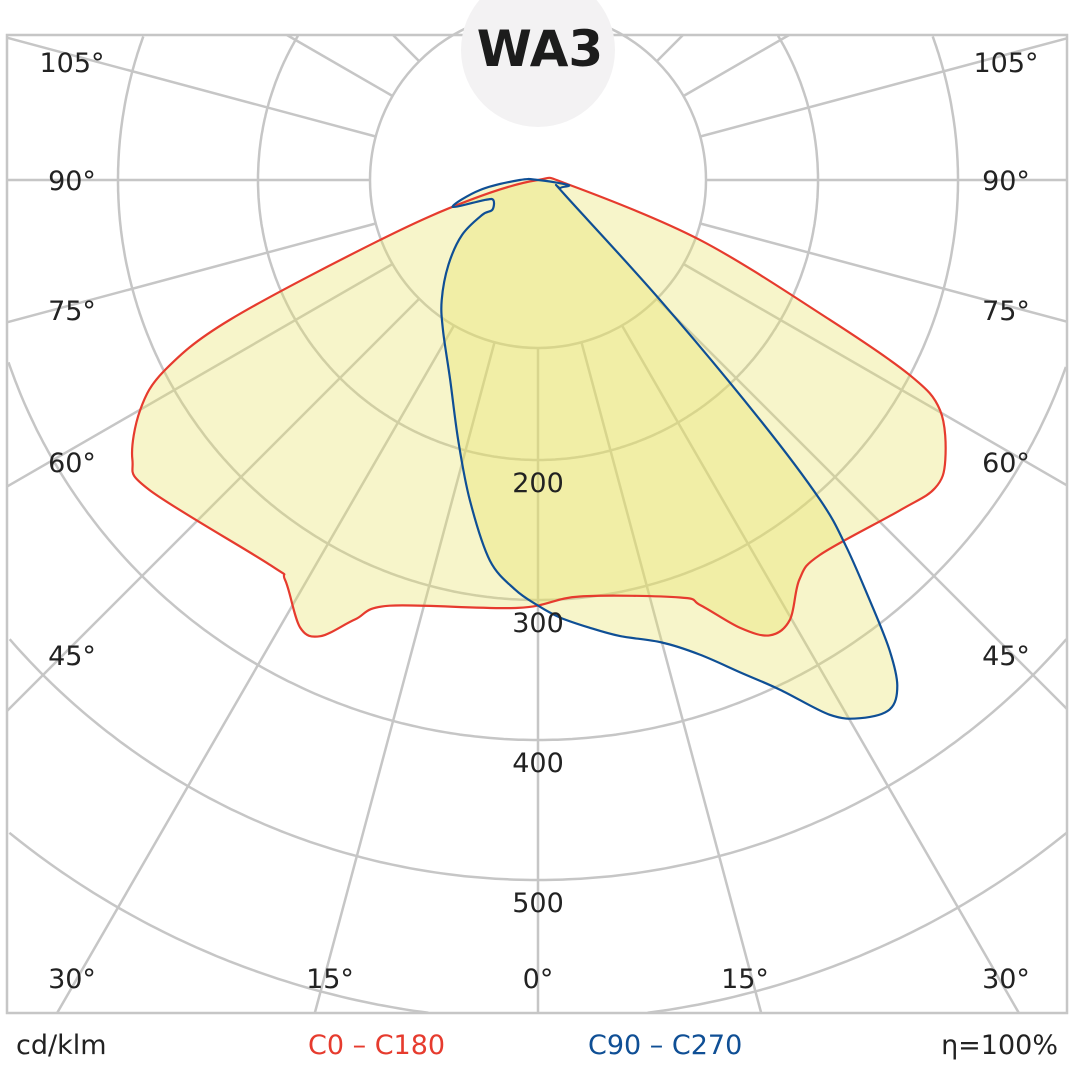 The image size is (1074, 1074). What do you see at coordinates (999, 1045) in the screenshot?
I see `efficiency-label: η=100%` at bounding box center [999, 1045].